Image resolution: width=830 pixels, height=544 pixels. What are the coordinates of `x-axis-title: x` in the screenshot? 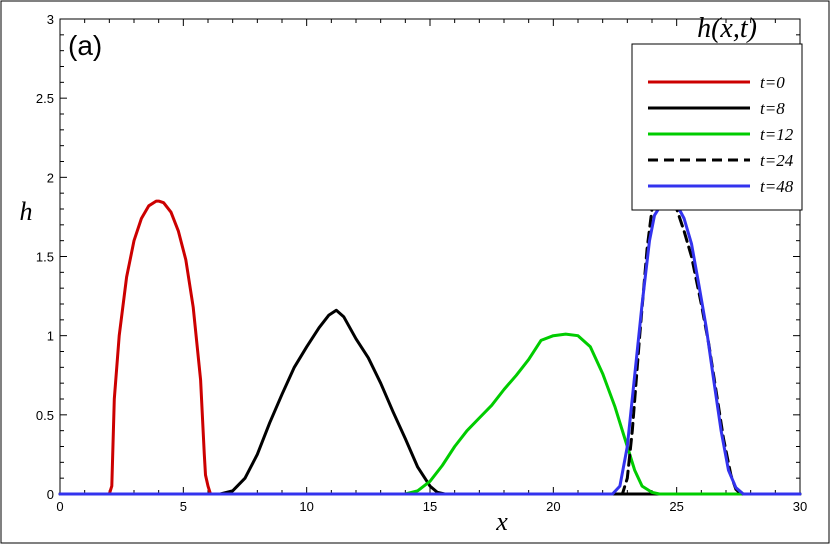 It's located at (501, 521).